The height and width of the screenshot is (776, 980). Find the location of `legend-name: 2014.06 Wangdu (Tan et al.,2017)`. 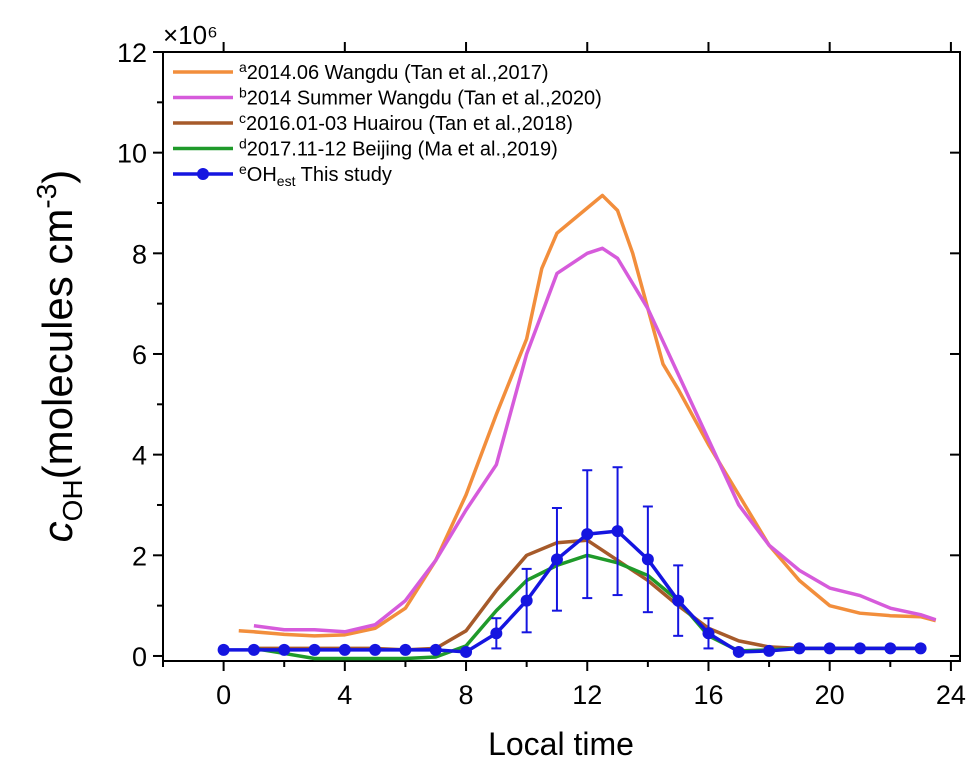

legend-name: 2014.06 Wangdu (Tan et al.,2017) is located at coordinates (398, 73).